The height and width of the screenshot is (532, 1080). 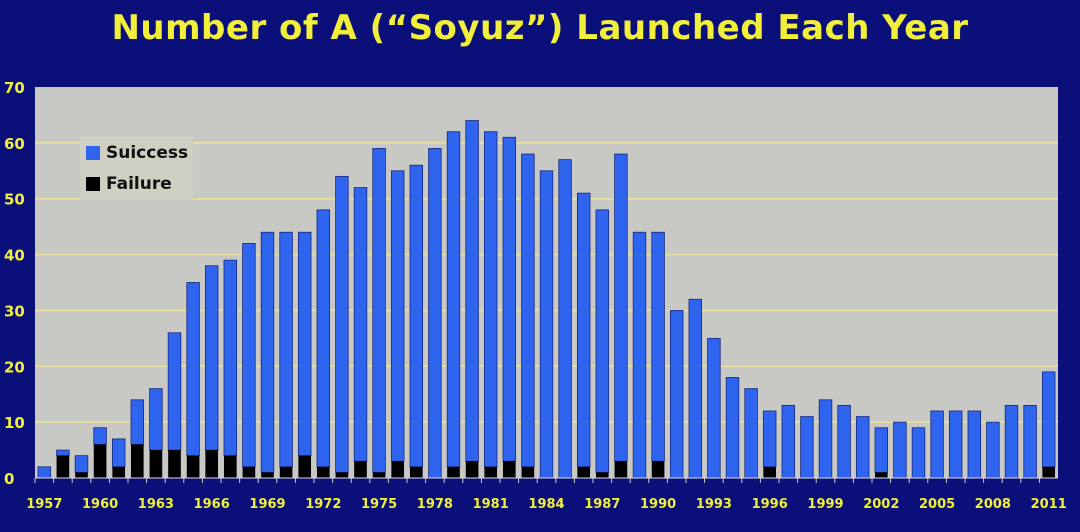 I want to click on bar-success-1990, so click(x=658, y=346).